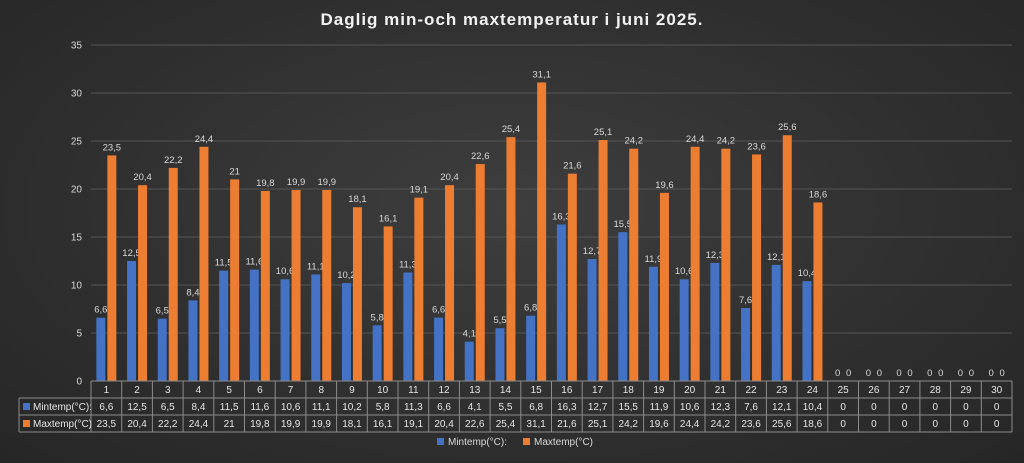 Image resolution: width=1024 pixels, height=463 pixels. Describe the element at coordinates (776, 257) in the screenshot. I see `data-label: 12,1` at that location.